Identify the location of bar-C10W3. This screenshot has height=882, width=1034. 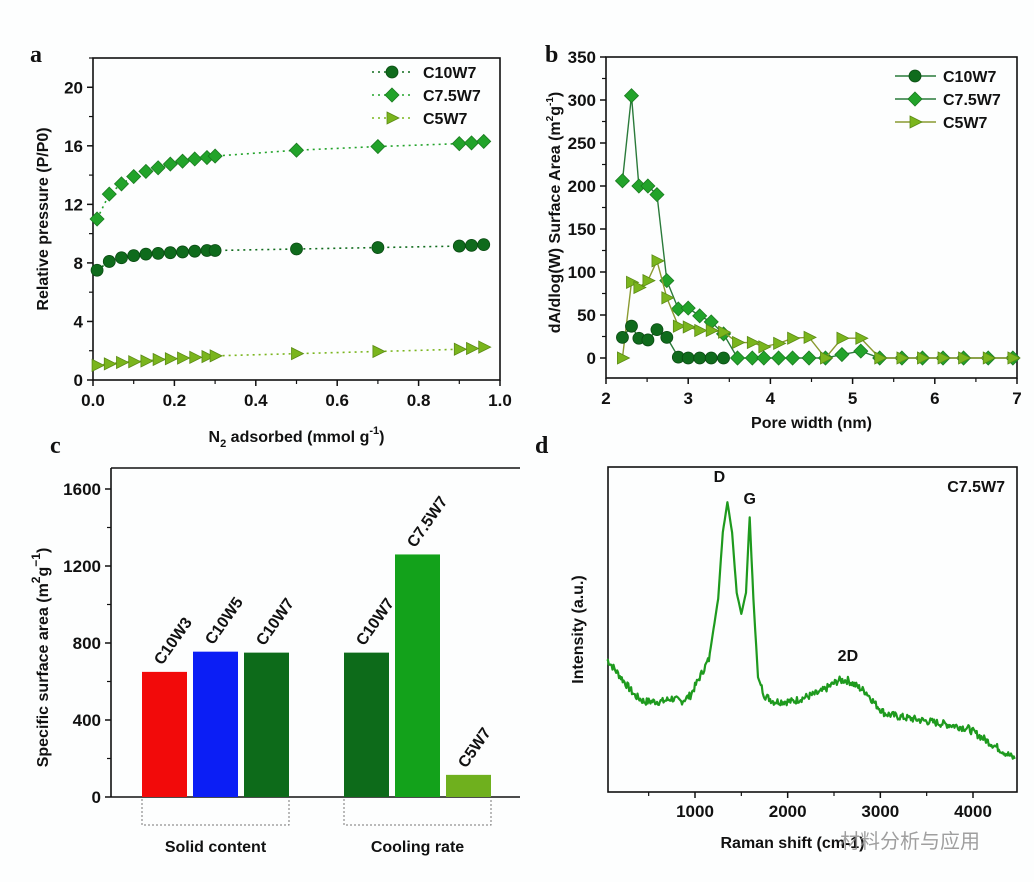
(164, 734).